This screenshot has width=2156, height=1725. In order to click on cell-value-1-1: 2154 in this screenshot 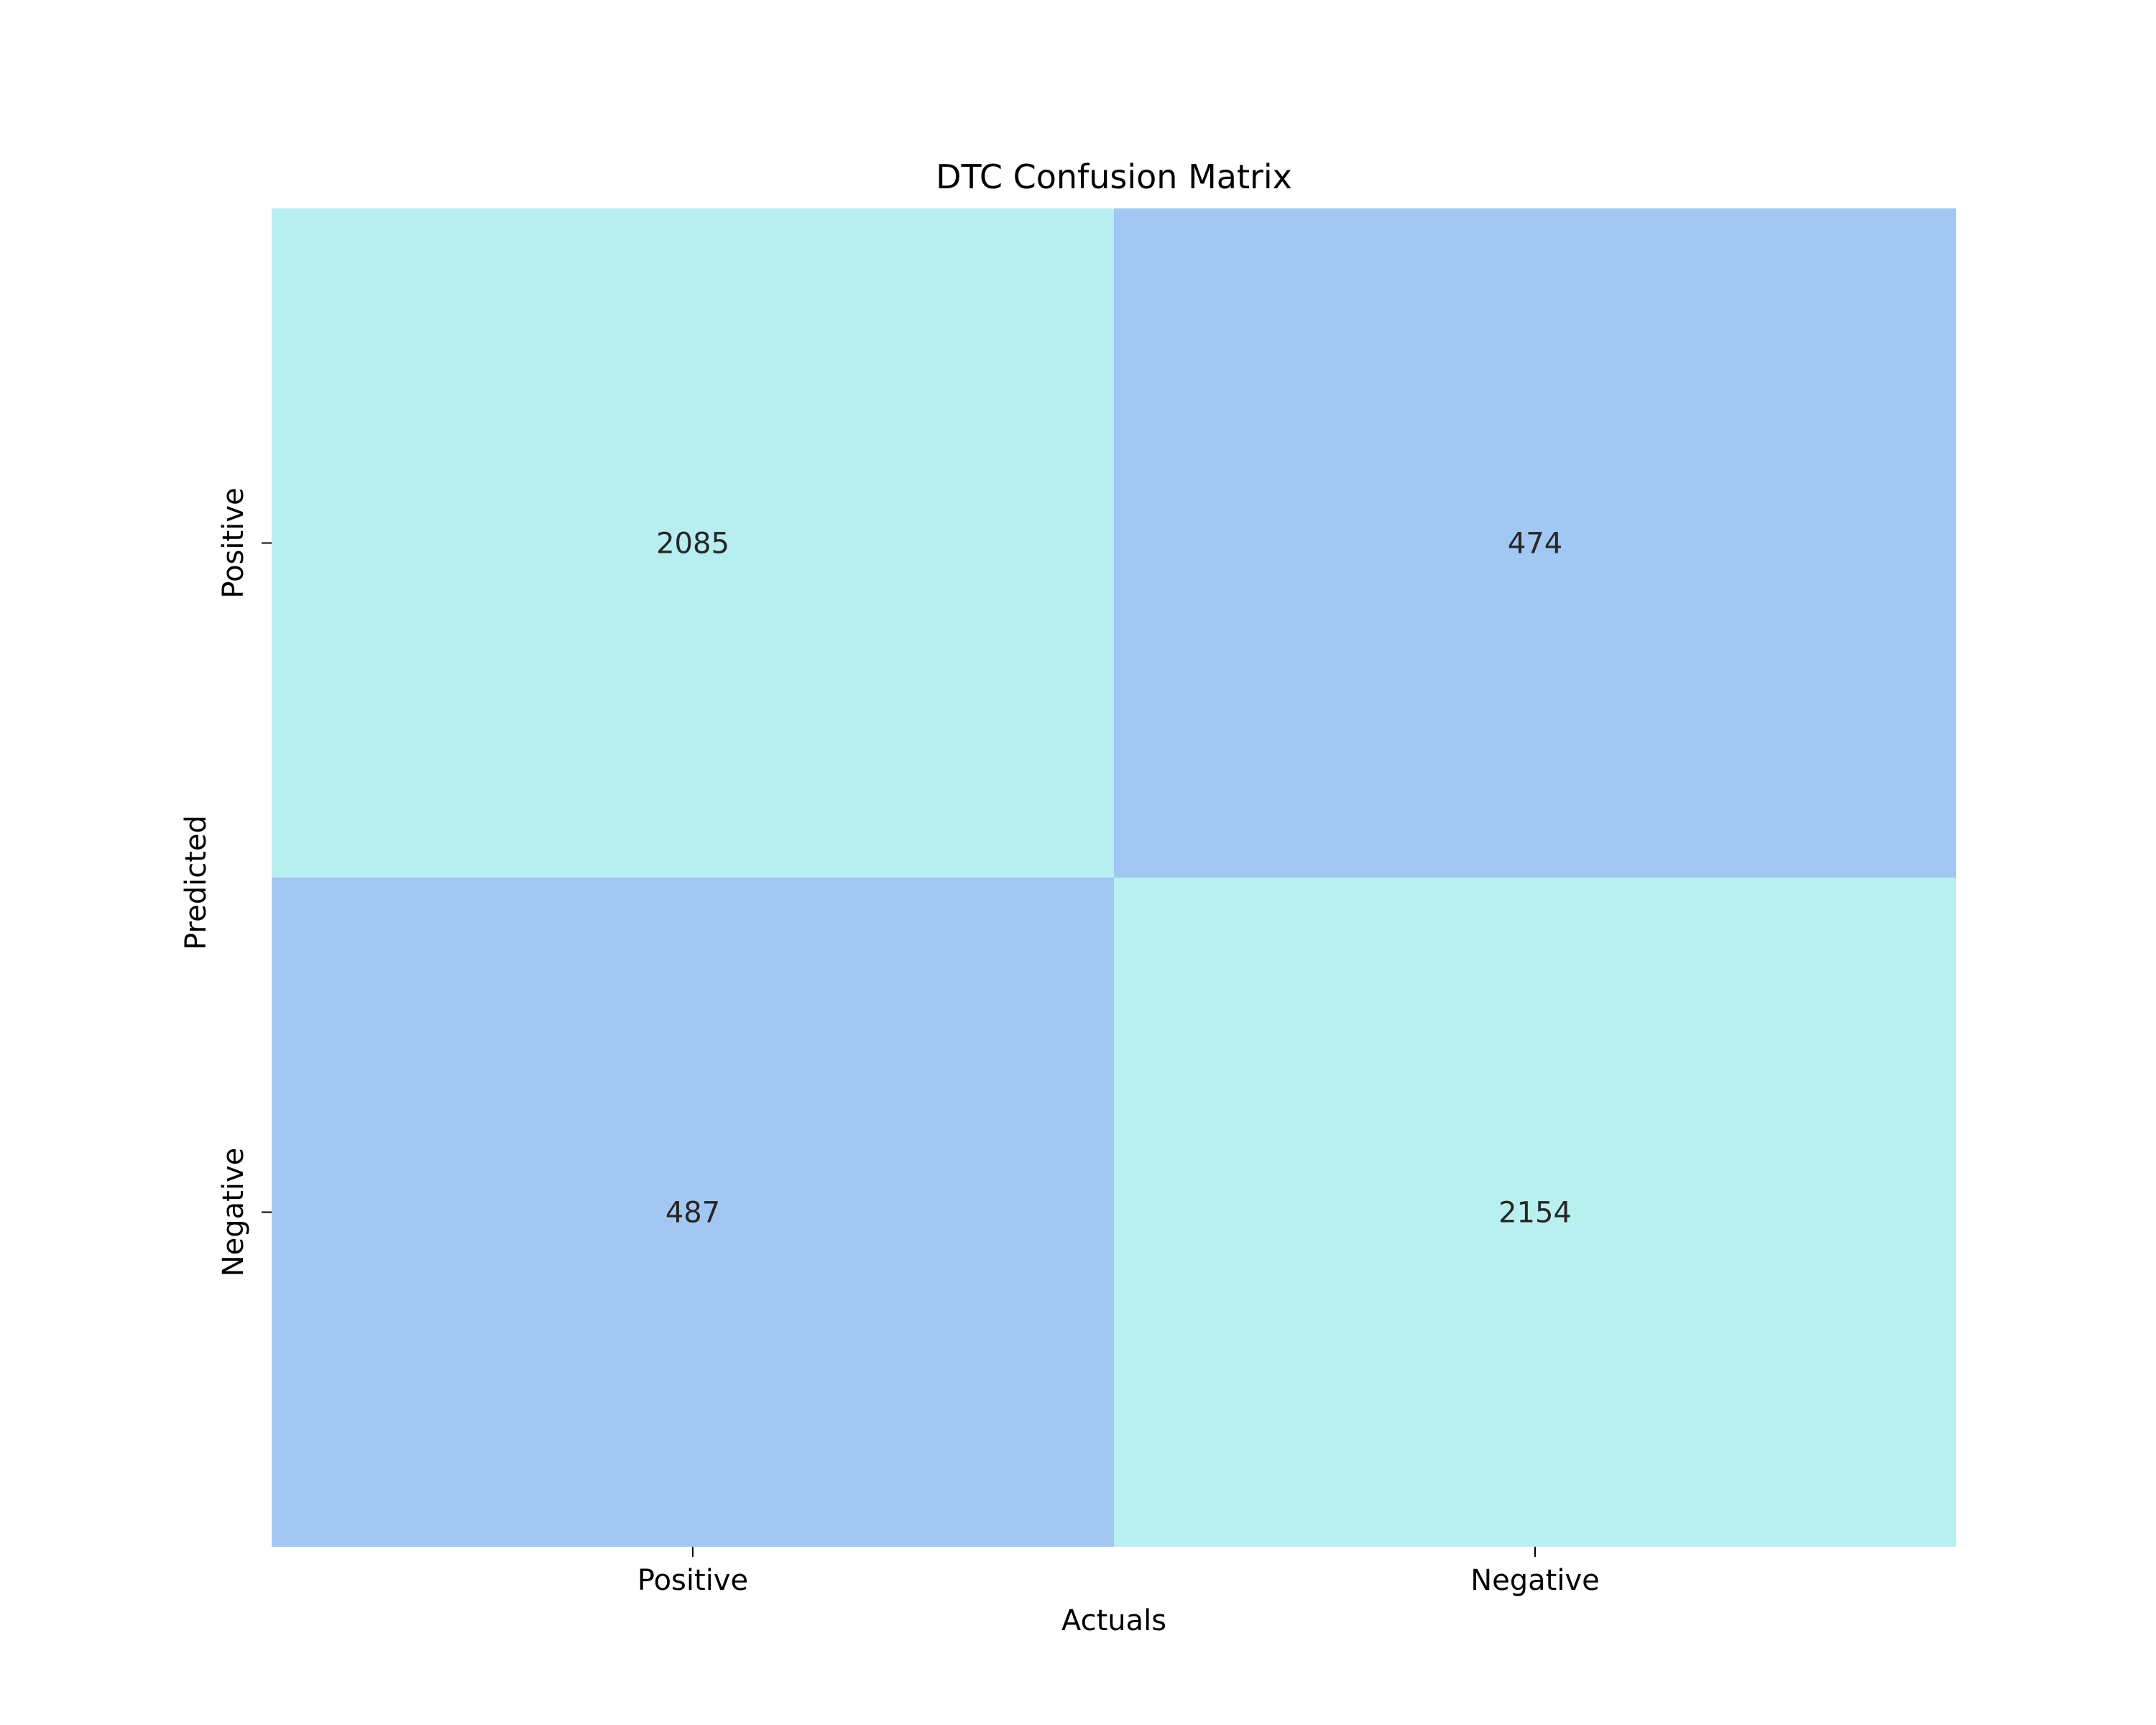, I will do `click(1535, 1213)`.